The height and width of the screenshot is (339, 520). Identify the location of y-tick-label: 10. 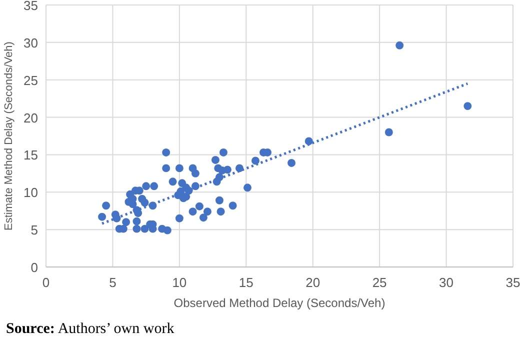
(31, 192).